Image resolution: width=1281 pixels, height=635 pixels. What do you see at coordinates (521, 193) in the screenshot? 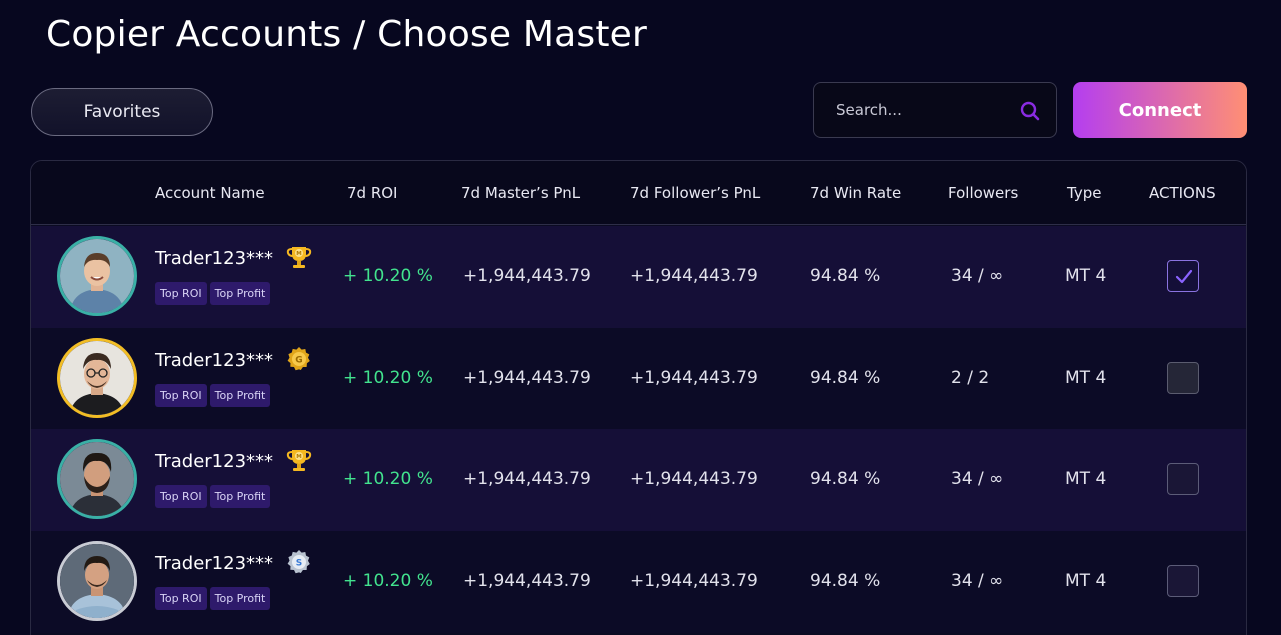
I see `header-7d-master-pnl: 7d Master’s PnL` at bounding box center [521, 193].